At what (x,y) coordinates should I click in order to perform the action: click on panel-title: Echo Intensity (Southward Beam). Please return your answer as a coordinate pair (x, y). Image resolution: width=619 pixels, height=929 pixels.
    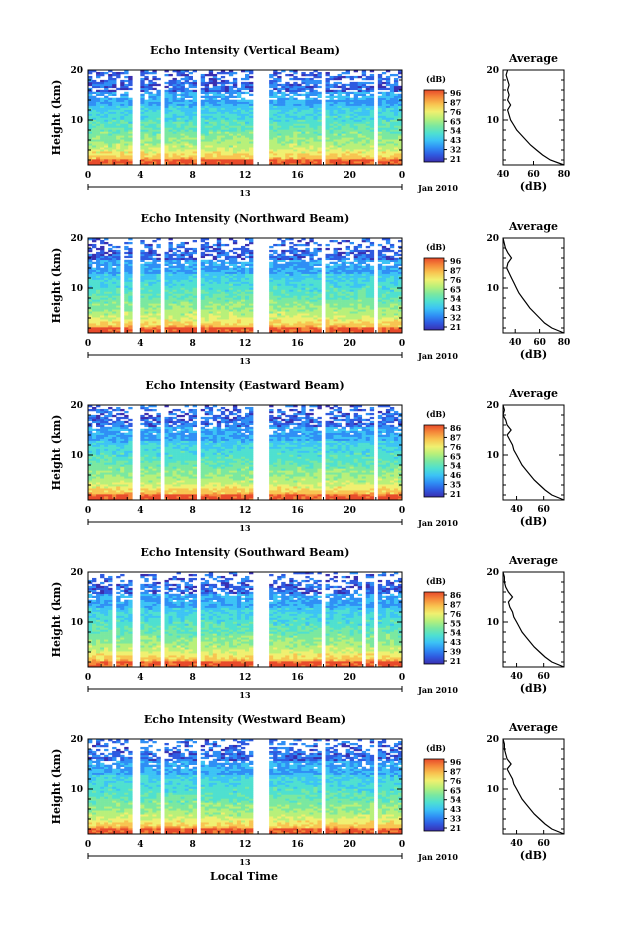
    Looking at the image, I should click on (245, 552).